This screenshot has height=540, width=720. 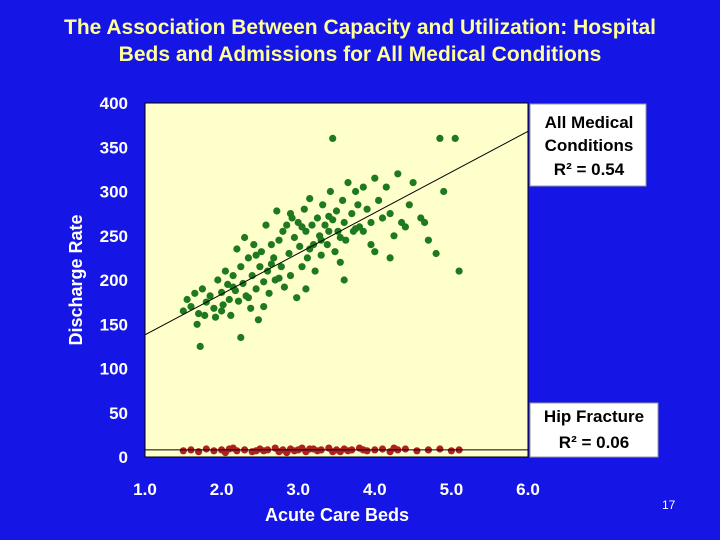 What do you see at coordinates (589, 122) in the screenshot?
I see `medical-annotation-line-1: All Medical` at bounding box center [589, 122].